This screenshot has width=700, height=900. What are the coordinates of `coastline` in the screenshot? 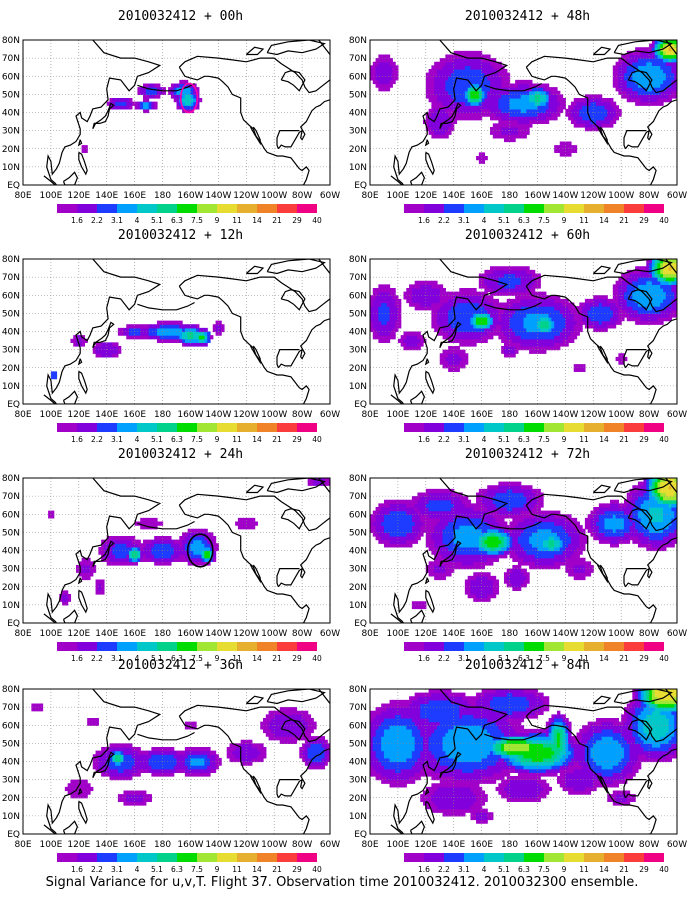 It's located at (80, 362).